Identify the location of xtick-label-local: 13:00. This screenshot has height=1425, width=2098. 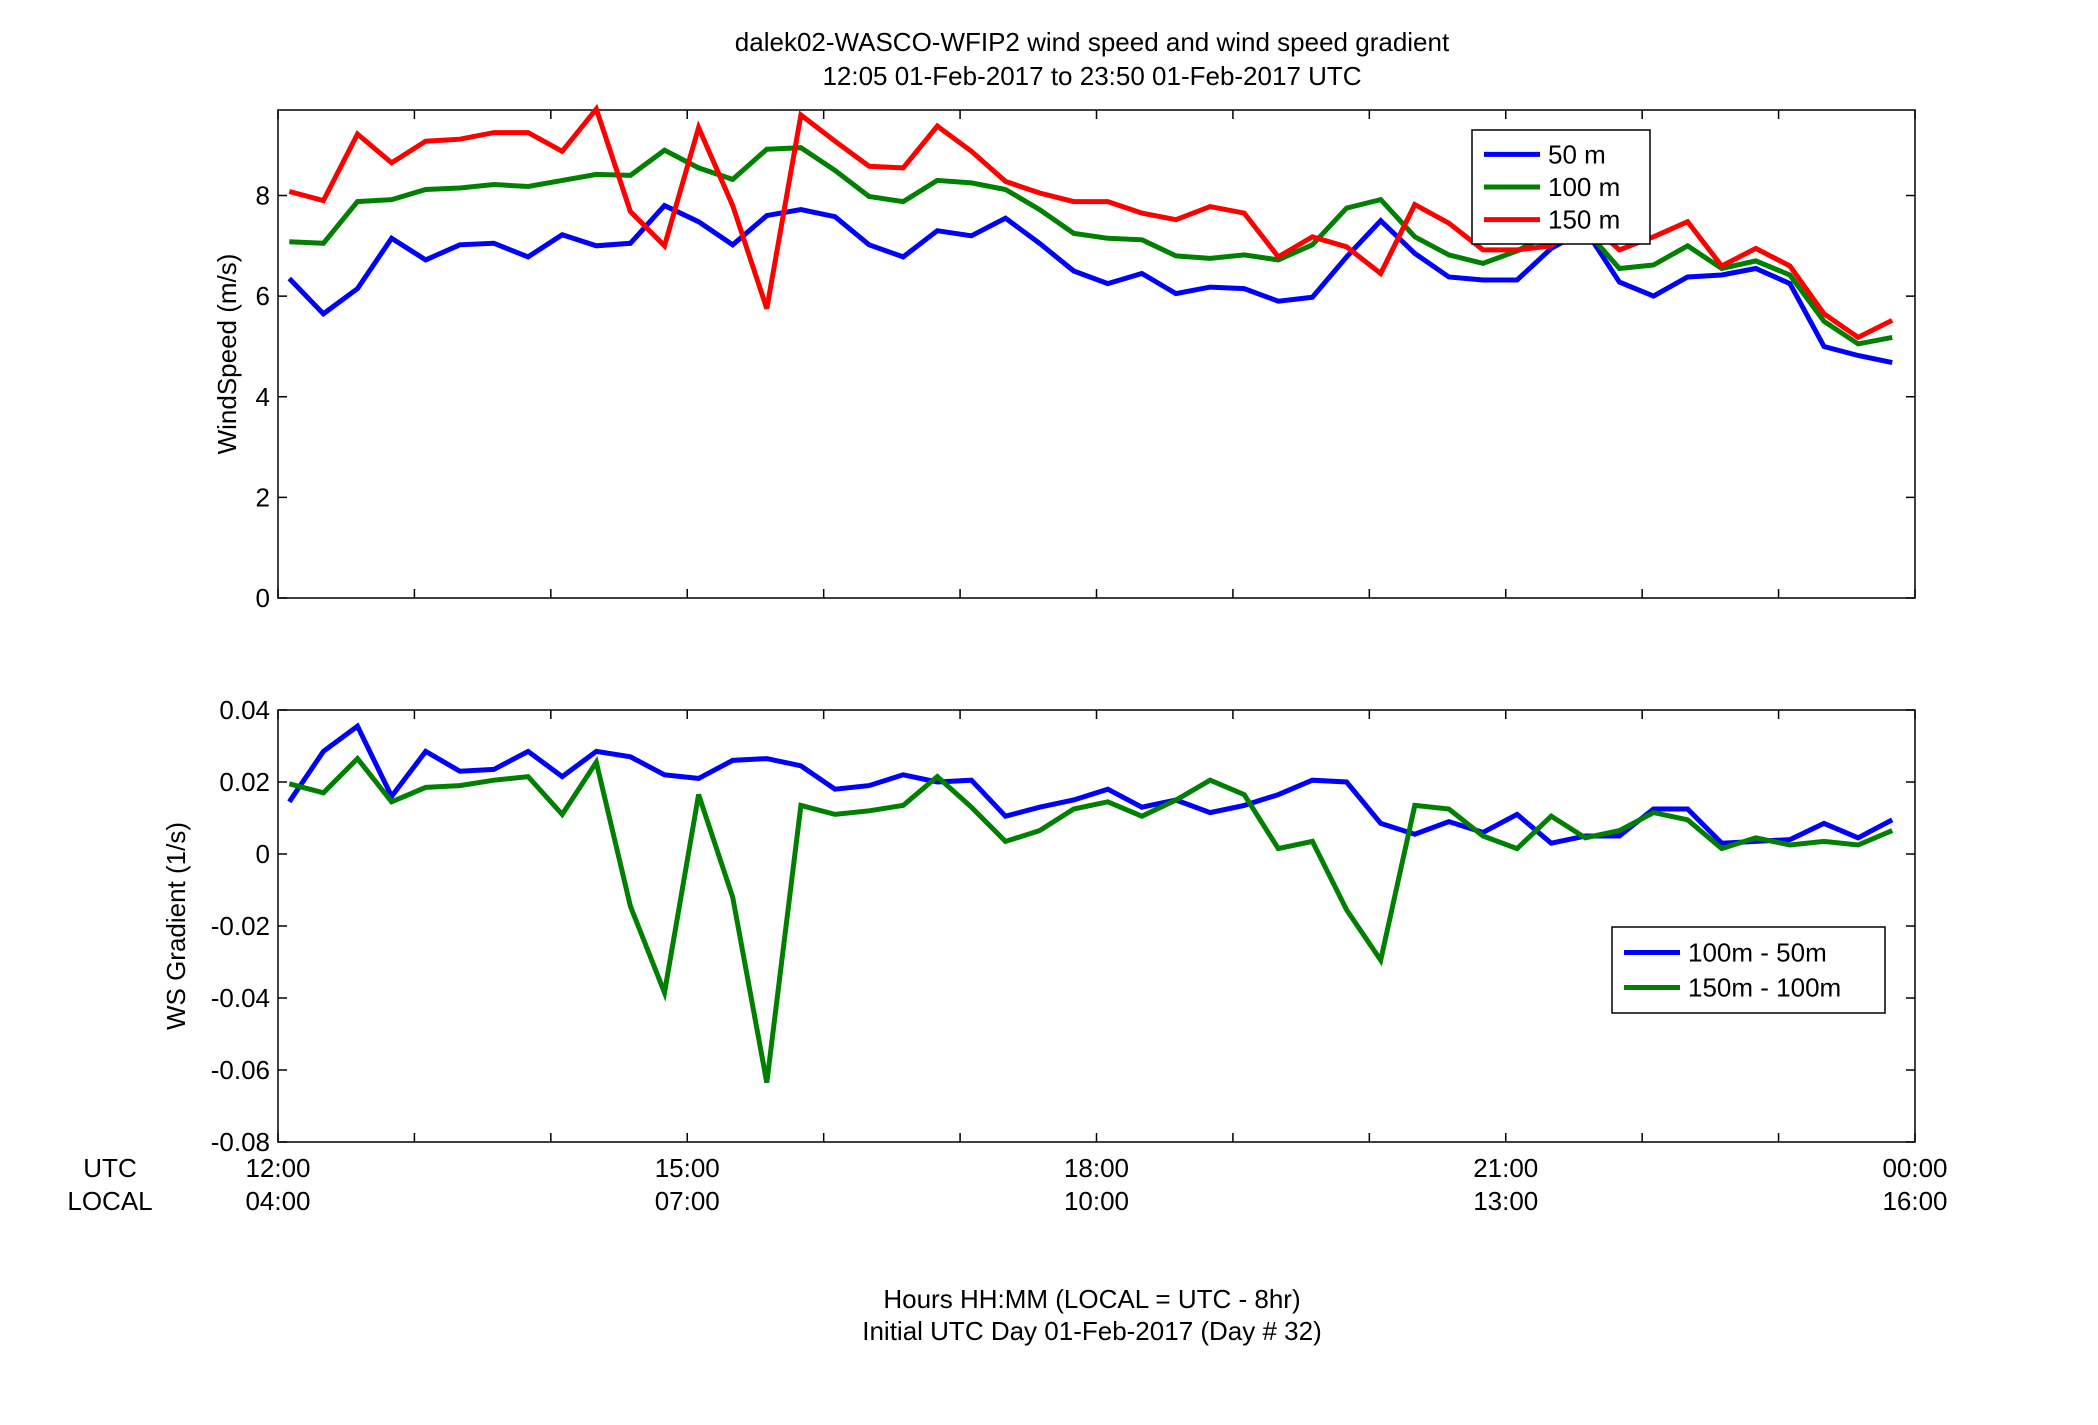
(1505, 1201).